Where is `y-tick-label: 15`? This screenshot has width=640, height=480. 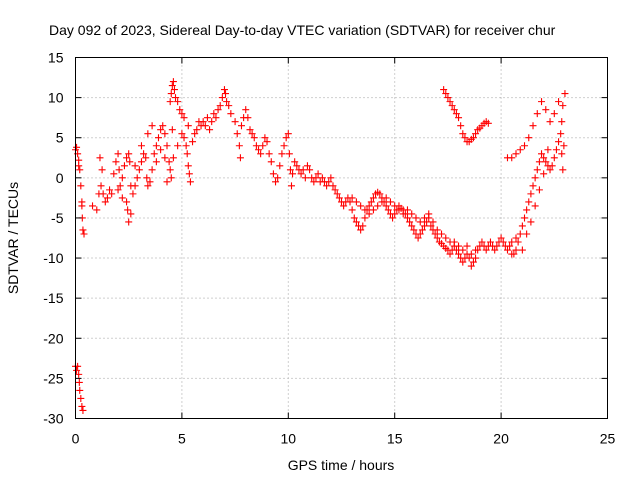
y-tick-label: 15 is located at coordinates (56, 58).